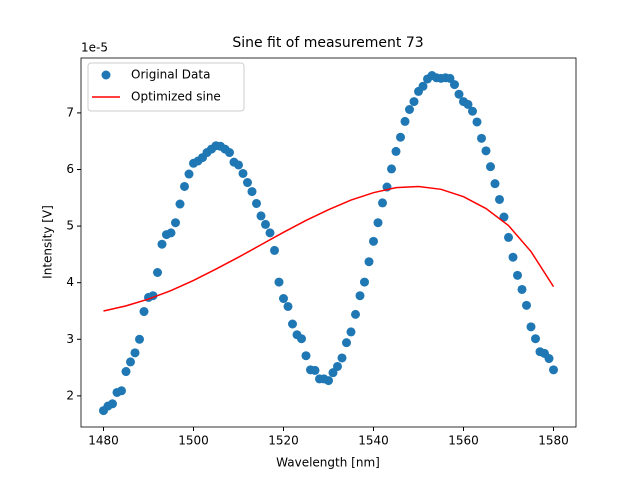 The height and width of the screenshot is (480, 640). Describe the element at coordinates (170, 75) in the screenshot. I see `legend-label: Original Data` at that location.